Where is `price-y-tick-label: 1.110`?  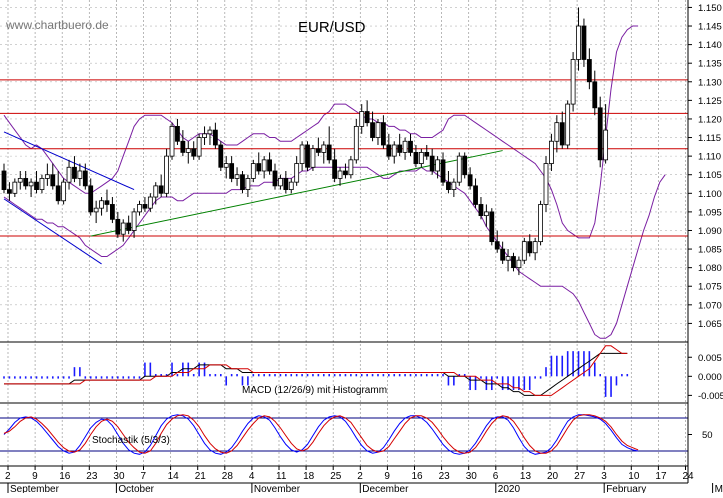 price-y-tick-label: 1.110 is located at coordinates (709, 157).